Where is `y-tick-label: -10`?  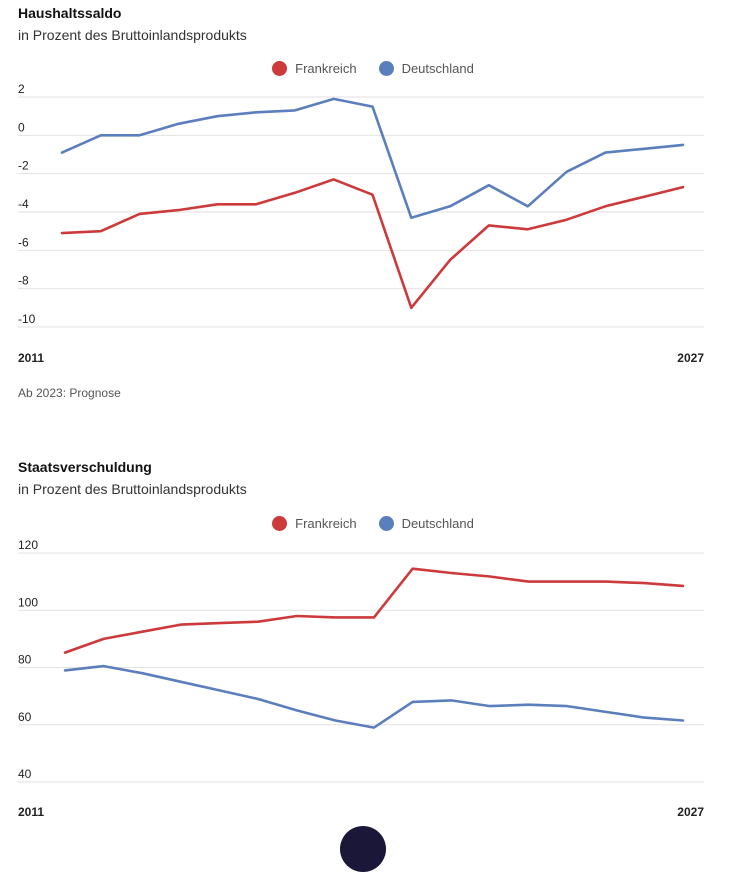
y-tick-label: -10 is located at coordinates (27, 319).